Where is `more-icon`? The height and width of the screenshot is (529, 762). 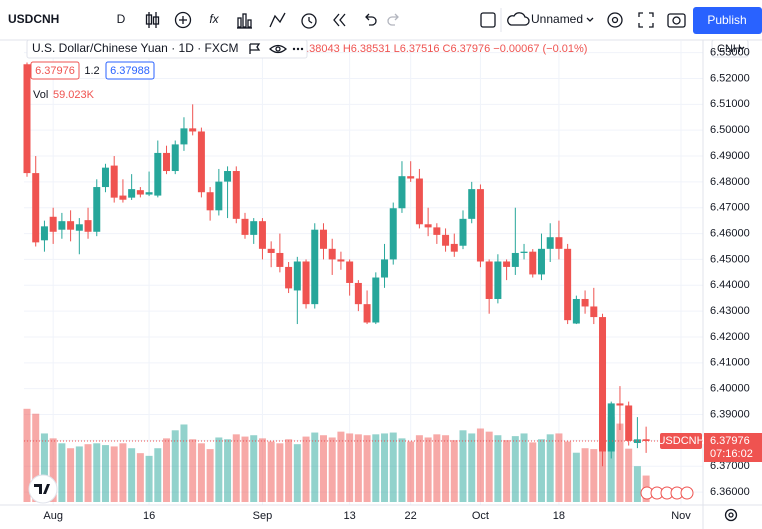 more-icon is located at coordinates (298, 49).